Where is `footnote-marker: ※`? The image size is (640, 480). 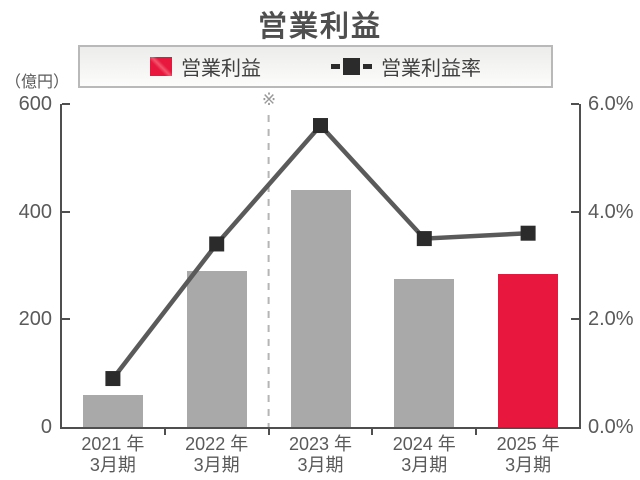
footnote-marker: ※ is located at coordinates (269, 99).